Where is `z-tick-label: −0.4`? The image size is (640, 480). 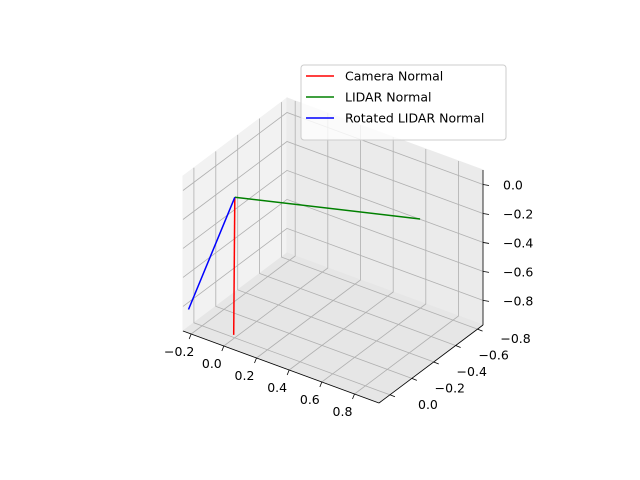
z-tick-label: −0.4 is located at coordinates (518, 242).